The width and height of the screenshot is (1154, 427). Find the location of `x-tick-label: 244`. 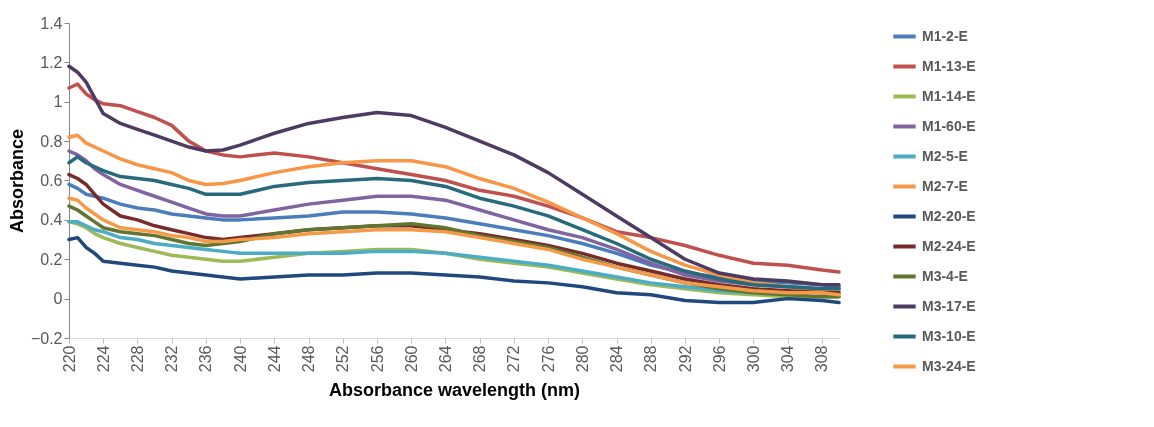

x-tick-label: 244 is located at coordinates (274, 359).